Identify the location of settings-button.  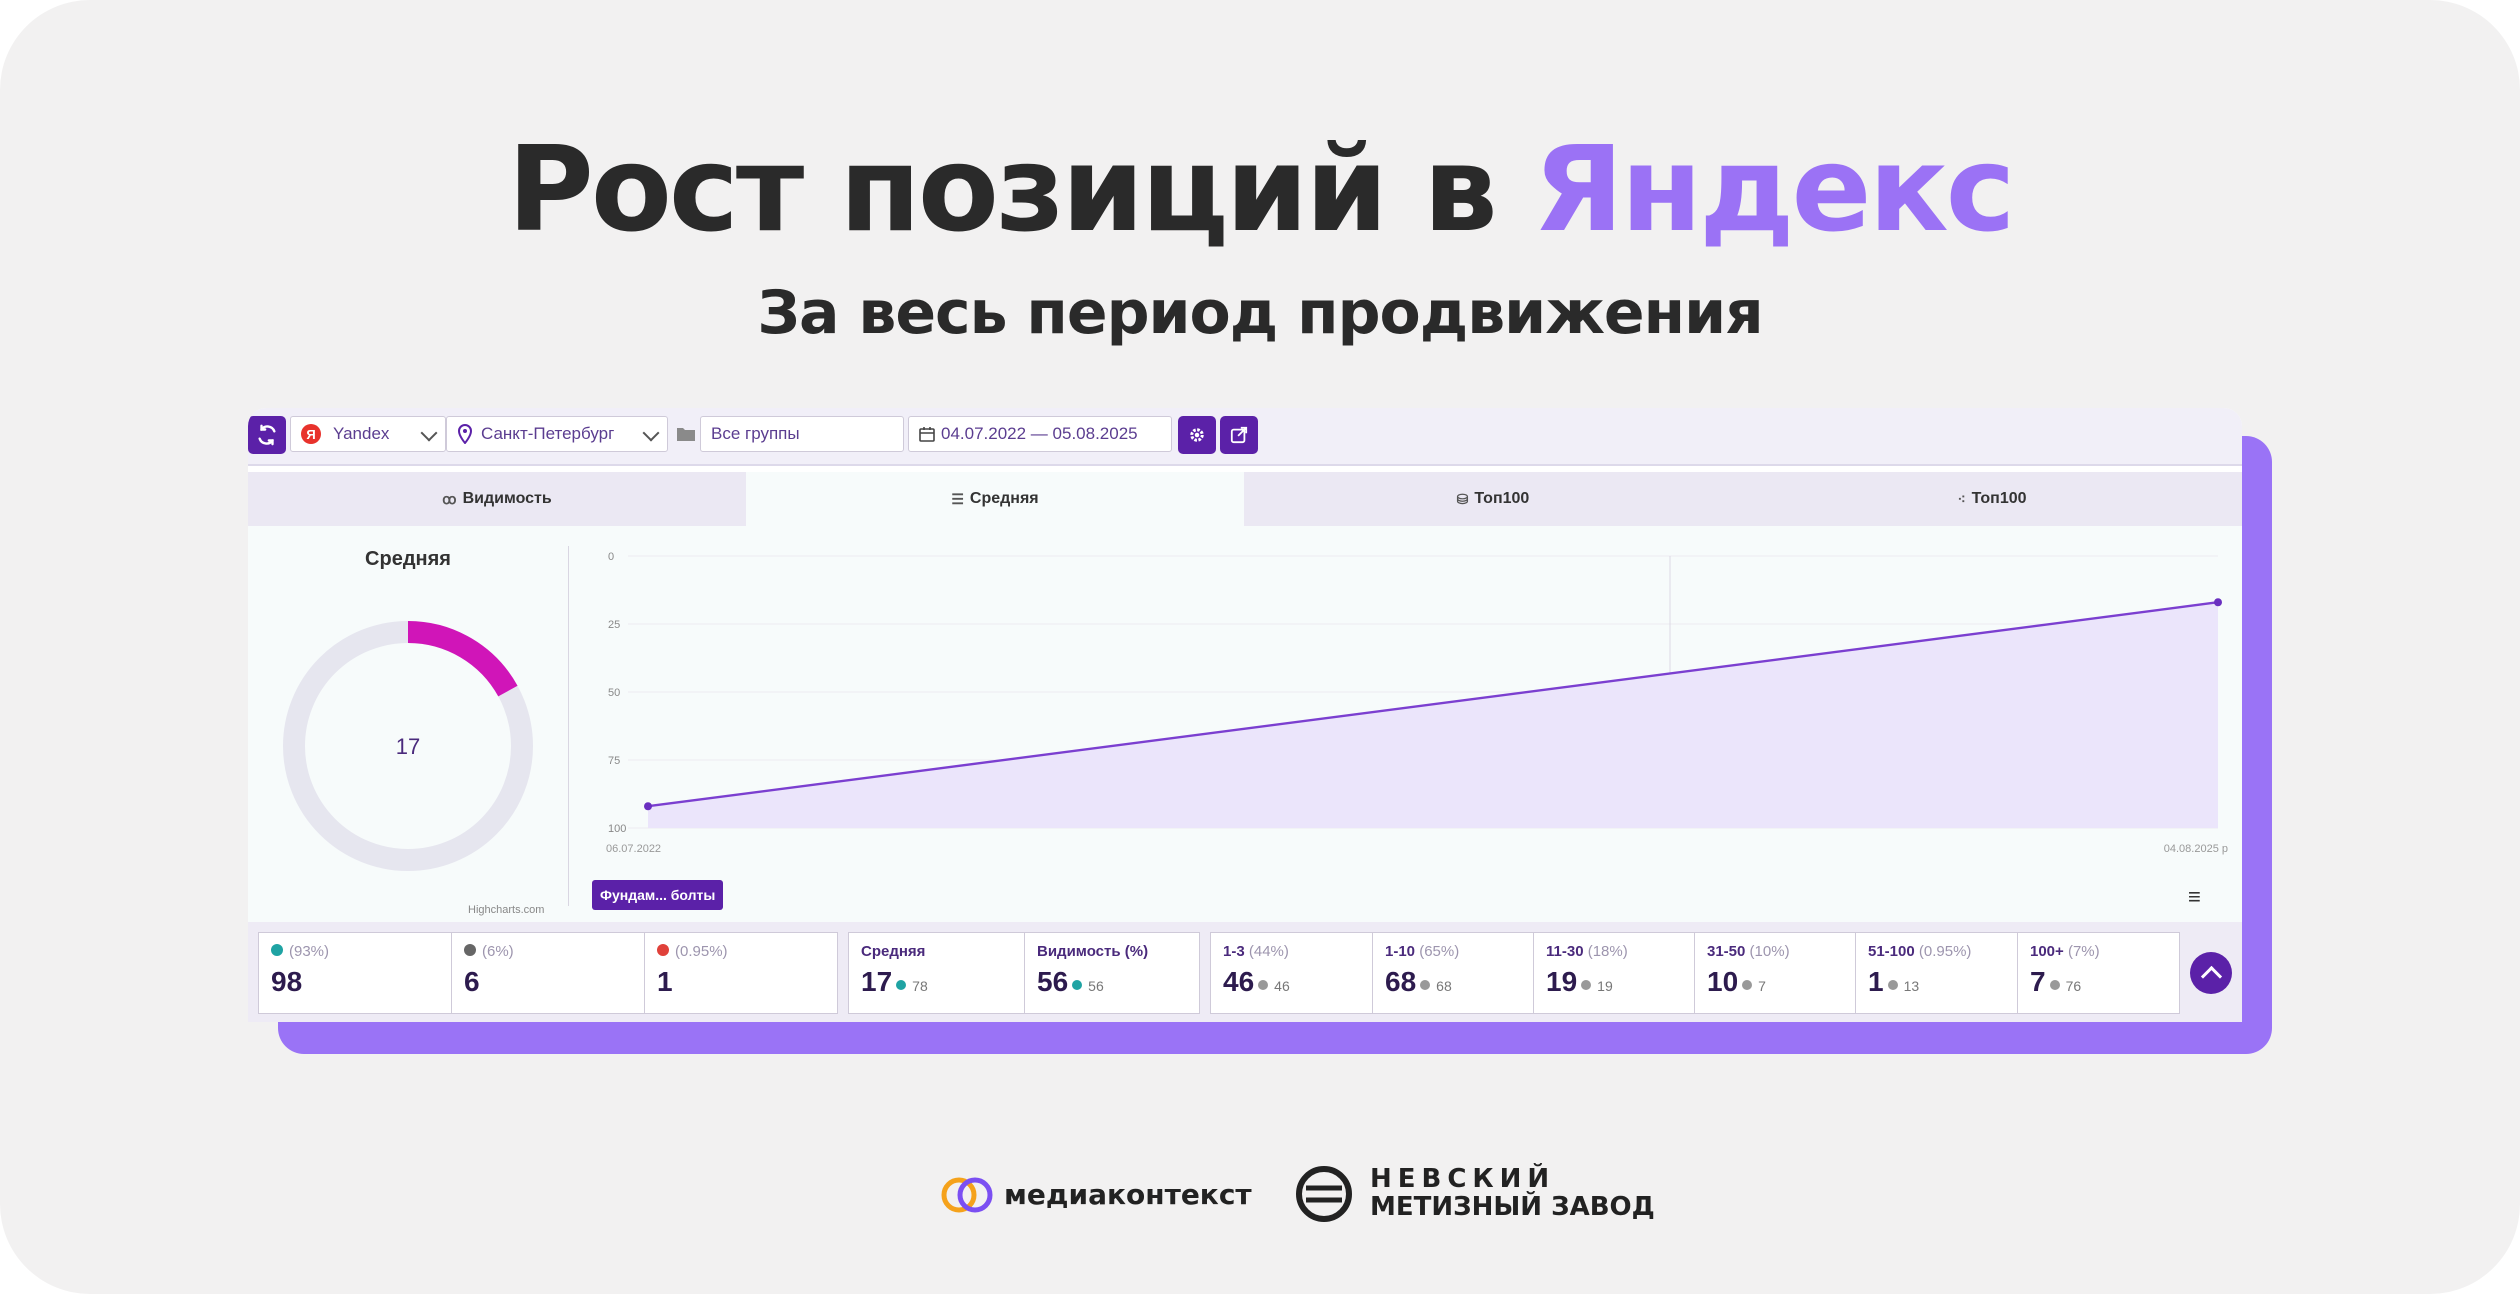
(1197, 435).